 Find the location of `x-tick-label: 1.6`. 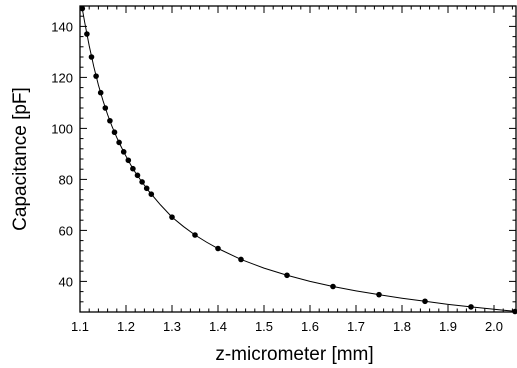

x-tick-label: 1.6 is located at coordinates (310, 326).